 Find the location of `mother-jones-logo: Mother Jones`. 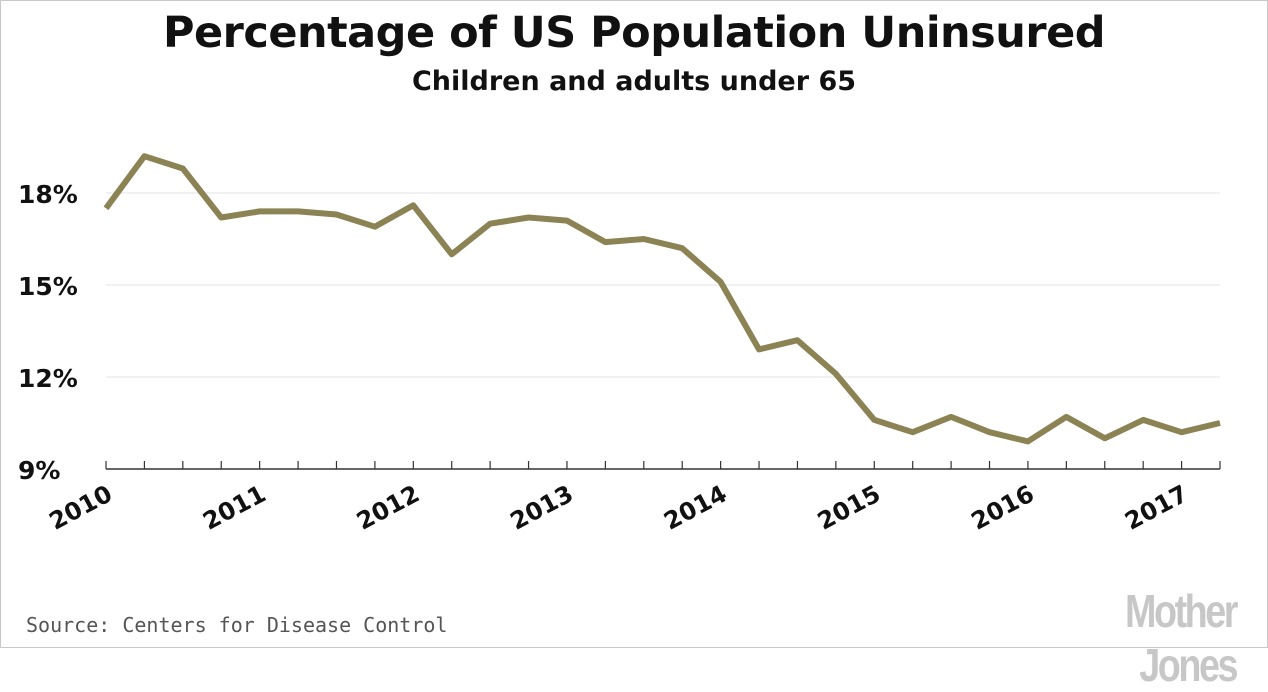

mother-jones-logo: Mother Jones is located at coordinates (1181, 638).